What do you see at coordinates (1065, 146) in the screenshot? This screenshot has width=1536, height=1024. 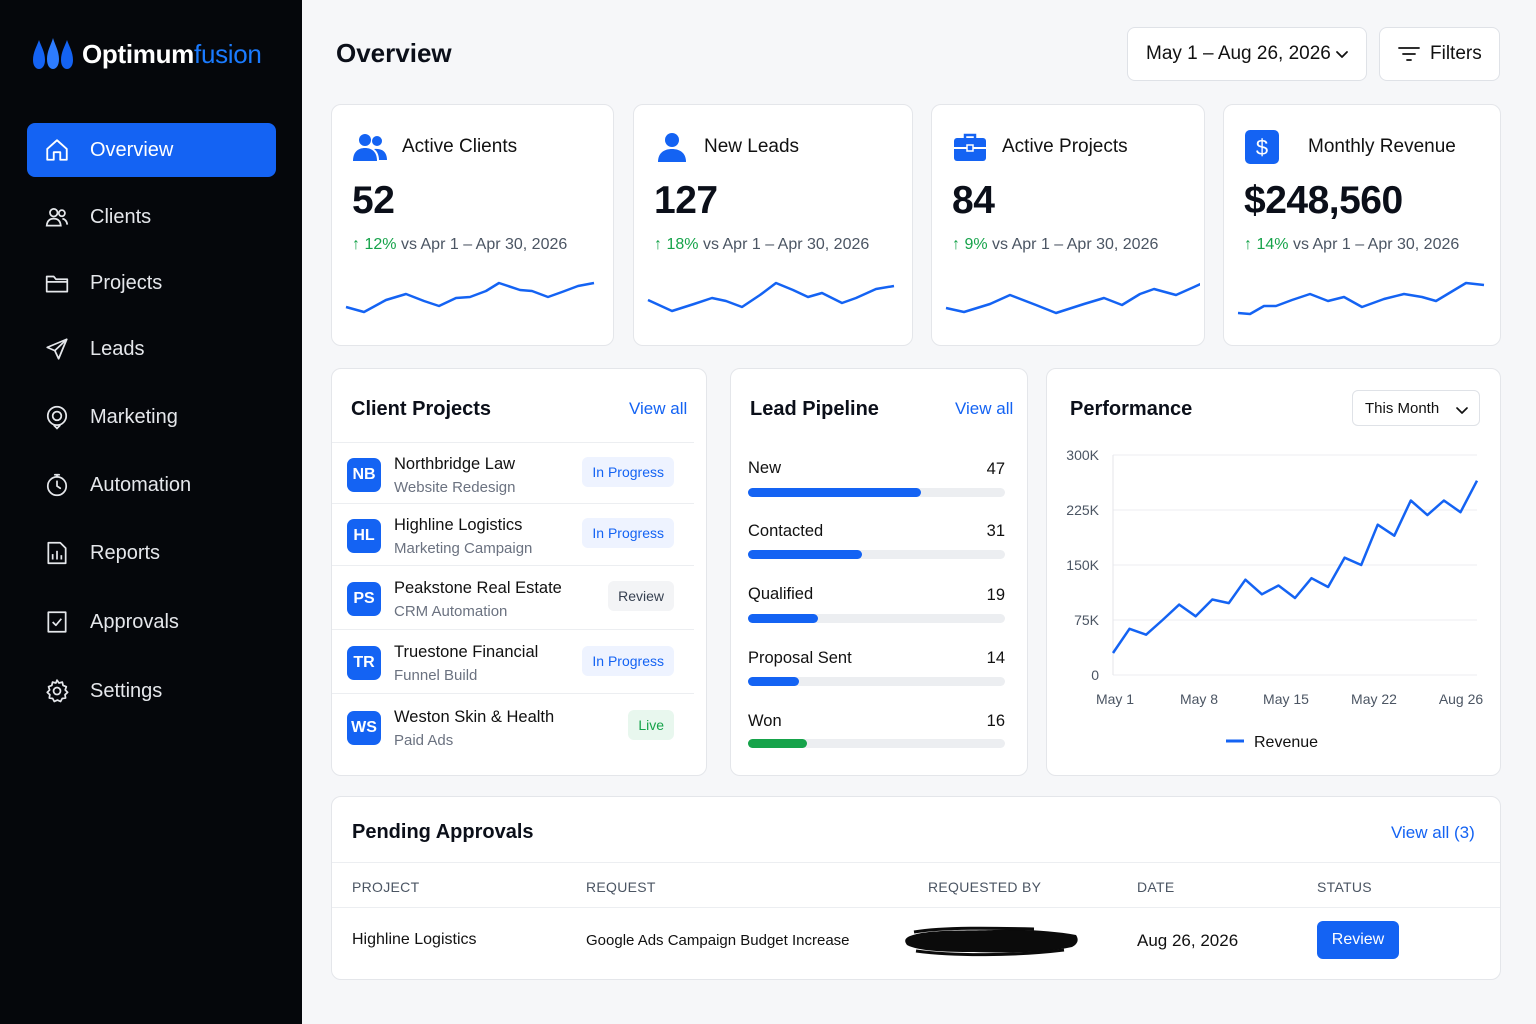 I see `kpi-label: Active Projects` at bounding box center [1065, 146].